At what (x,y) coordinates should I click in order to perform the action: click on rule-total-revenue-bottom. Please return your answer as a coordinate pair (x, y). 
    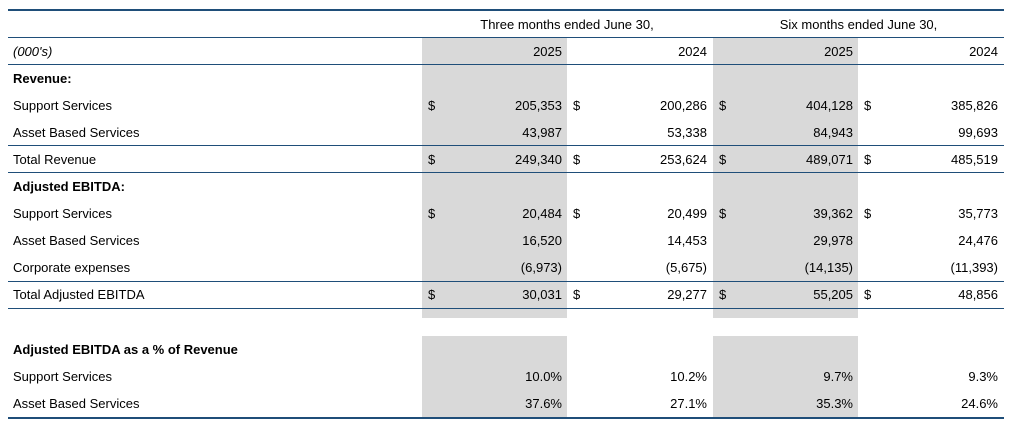
    Looking at the image, I should click on (506, 172).